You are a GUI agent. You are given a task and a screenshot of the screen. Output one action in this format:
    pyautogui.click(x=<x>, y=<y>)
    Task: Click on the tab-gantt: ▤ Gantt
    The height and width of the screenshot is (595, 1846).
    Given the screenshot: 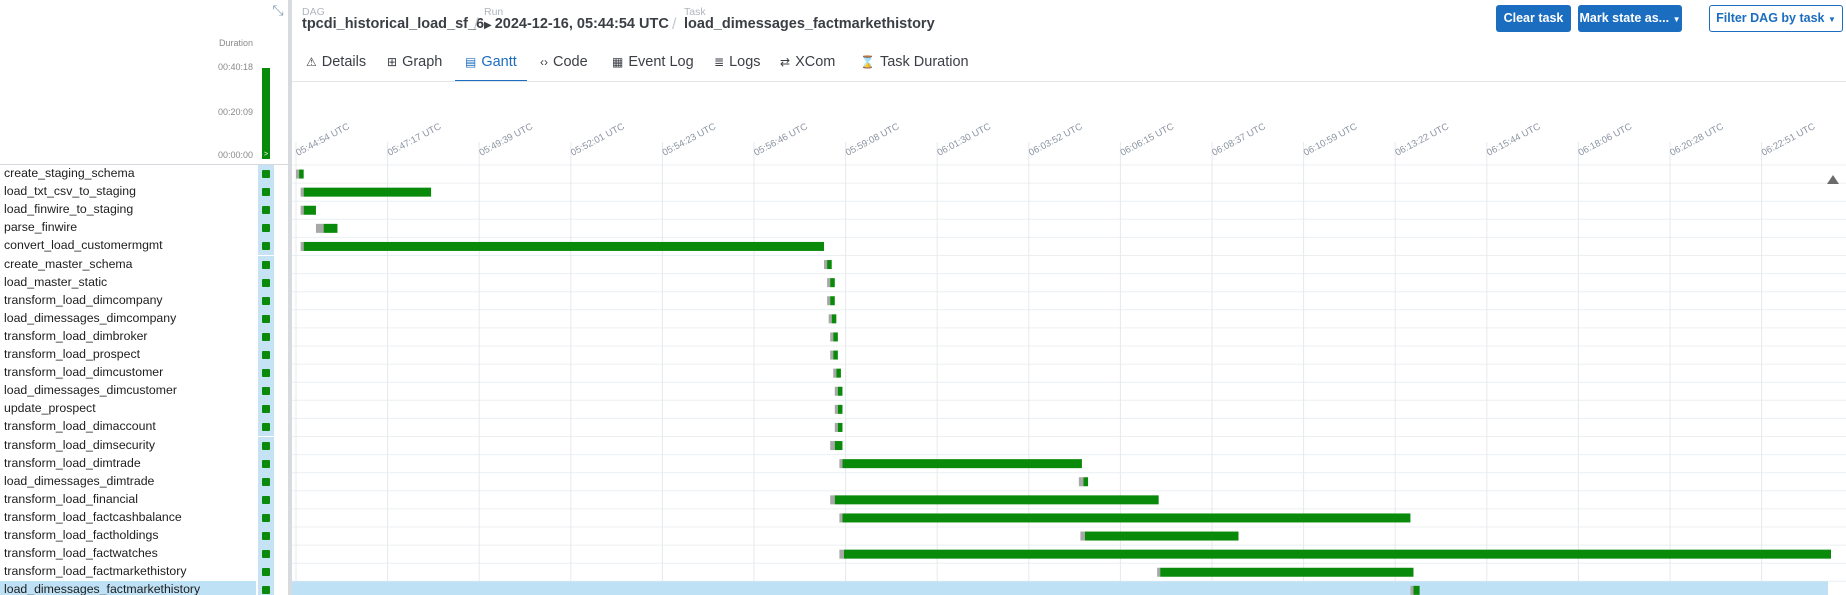 What is the action you would take?
    pyautogui.click(x=491, y=64)
    